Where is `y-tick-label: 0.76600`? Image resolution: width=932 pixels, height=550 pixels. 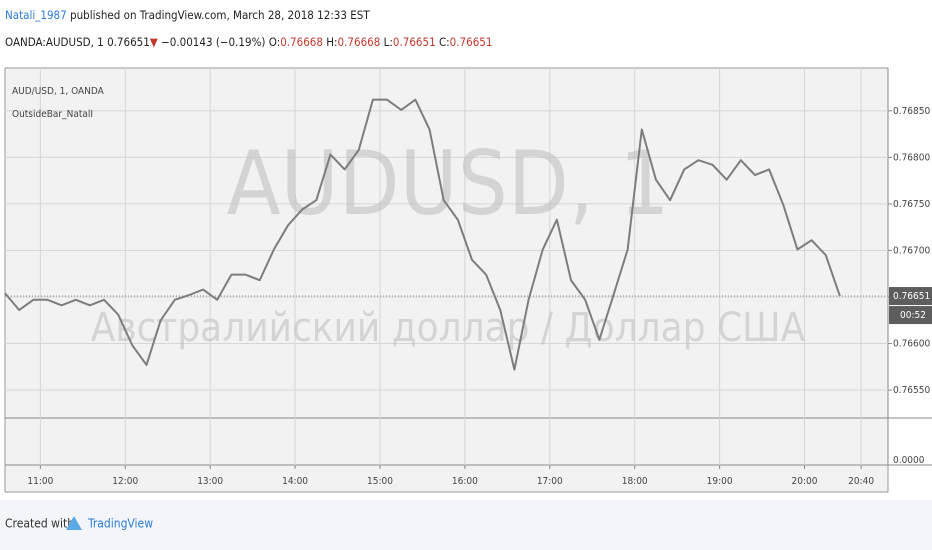
y-tick-label: 0.76600 is located at coordinates (911, 344).